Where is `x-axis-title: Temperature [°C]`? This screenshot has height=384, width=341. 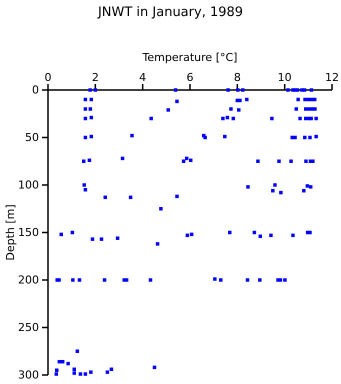
x-axis-title: Temperature [°C] is located at coordinates (190, 57).